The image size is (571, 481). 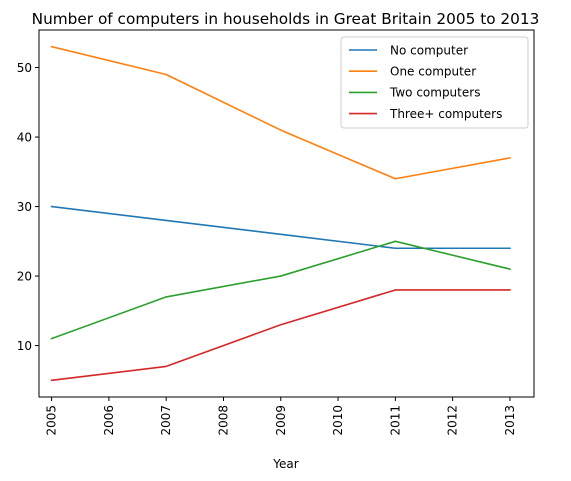 I want to click on y-axis: 10 20 30 40 50, so click(x=28, y=207).